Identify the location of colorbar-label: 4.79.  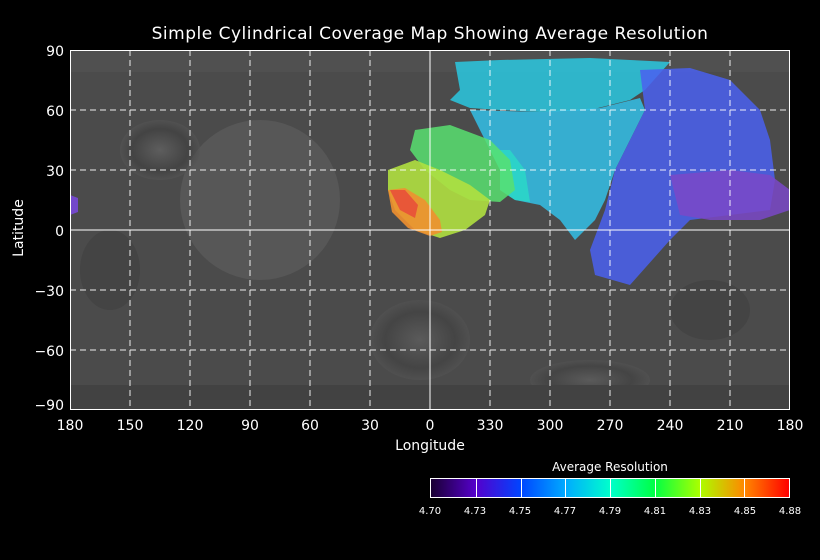
(610, 511).